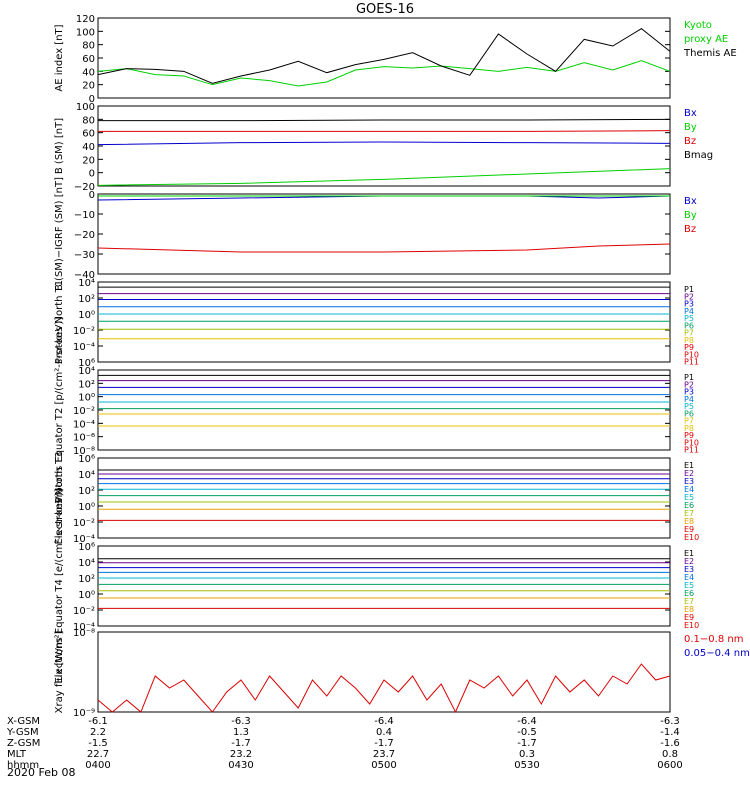  What do you see at coordinates (240, 765) in the screenshot?
I see `x-row-value: 0430` at bounding box center [240, 765].